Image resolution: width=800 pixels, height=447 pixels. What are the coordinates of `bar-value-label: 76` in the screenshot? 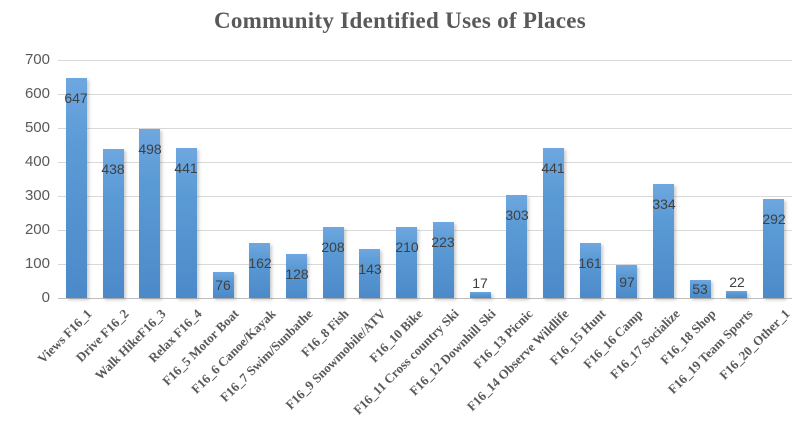 It's located at (223, 285).